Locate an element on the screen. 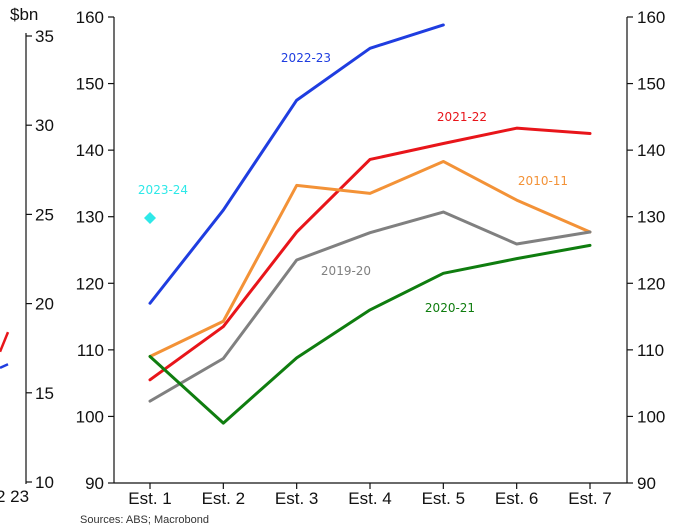 This screenshot has width=679, height=529. left-panel-lines is located at coordinates (5, 350).